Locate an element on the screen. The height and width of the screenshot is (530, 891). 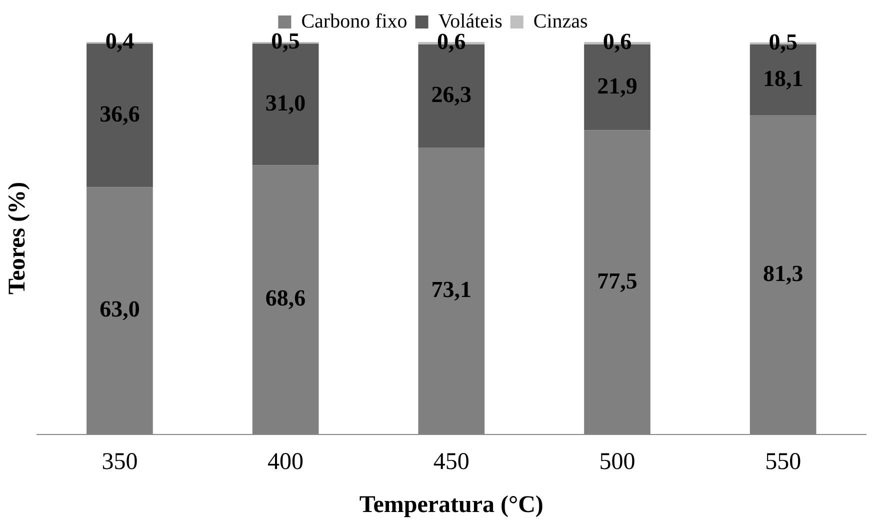
data-label: 18,1 is located at coordinates (783, 78).